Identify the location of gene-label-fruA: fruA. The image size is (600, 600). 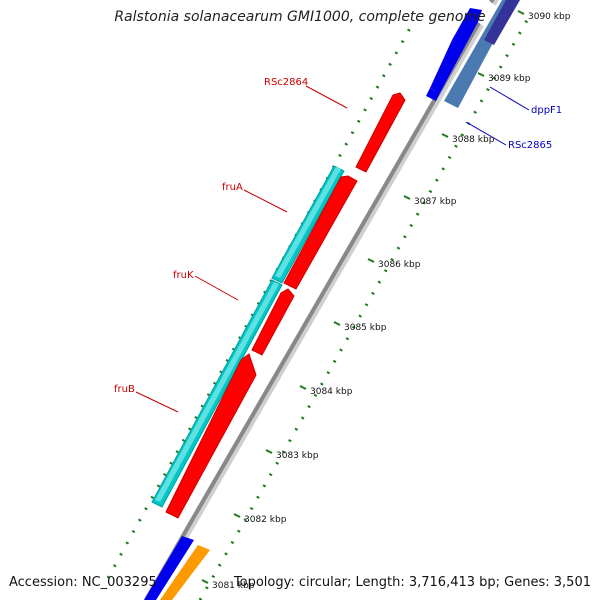
(232, 187).